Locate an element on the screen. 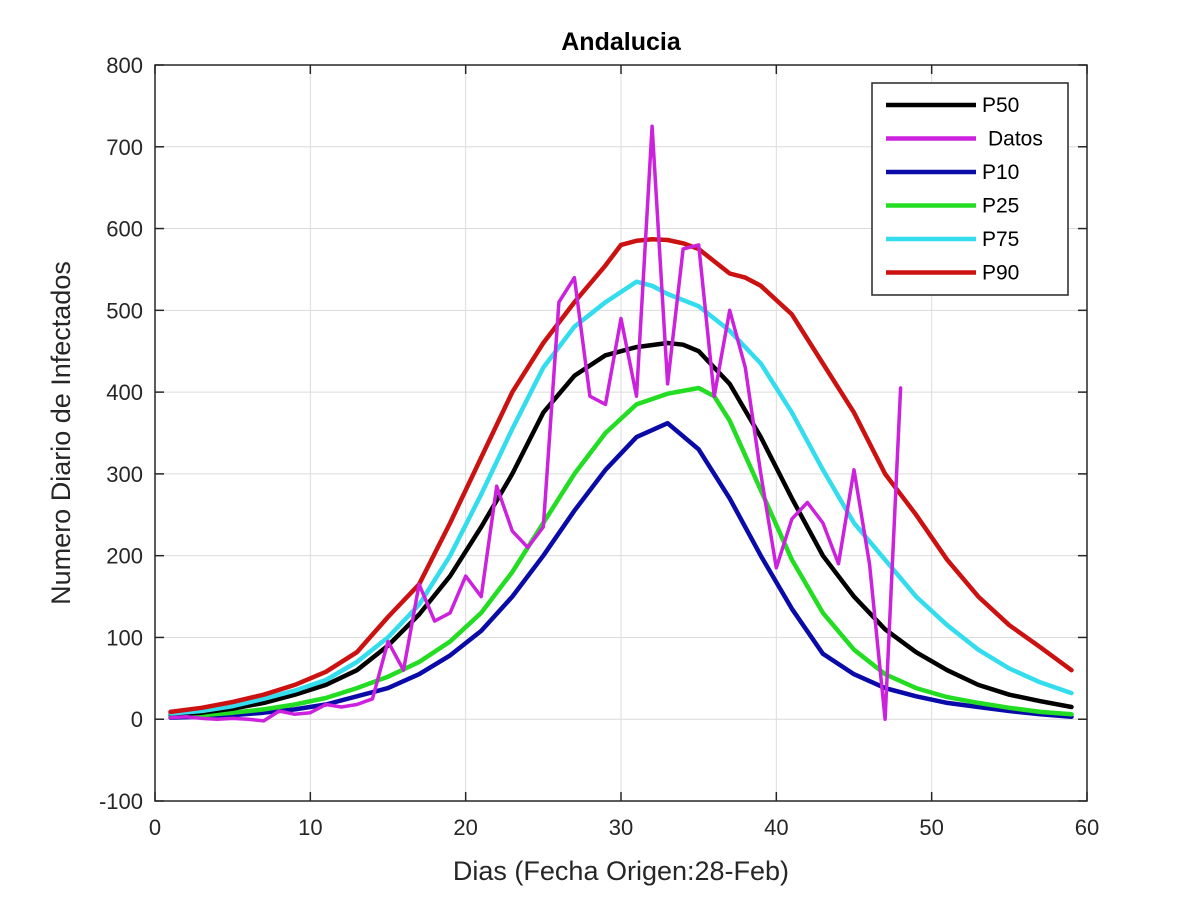 This screenshot has width=1200, height=900. y-tick-label: 300 is located at coordinates (124, 474).